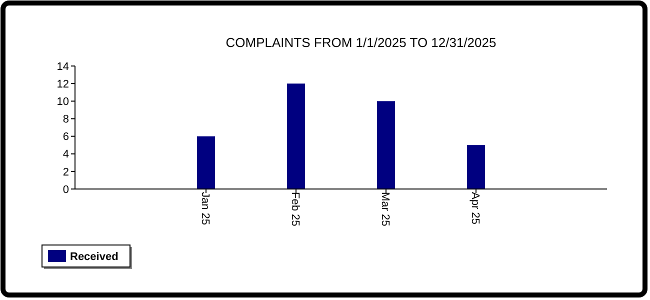  I want to click on y-tick-label: 10, so click(62, 102).